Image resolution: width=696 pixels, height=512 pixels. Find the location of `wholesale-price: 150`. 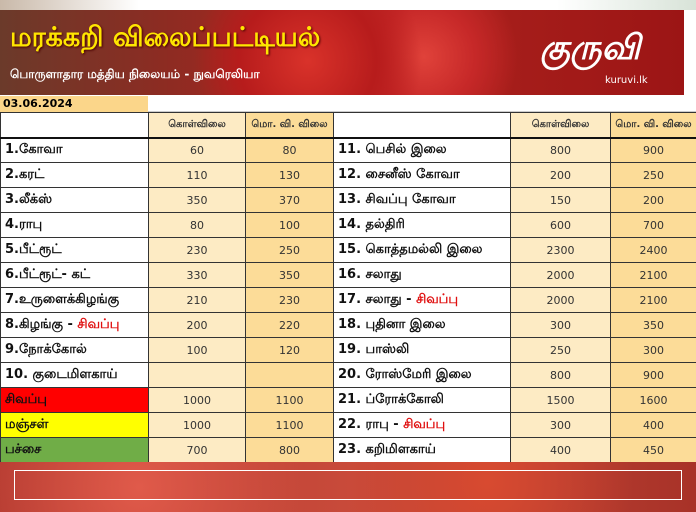

wholesale-price: 150 is located at coordinates (560, 200).